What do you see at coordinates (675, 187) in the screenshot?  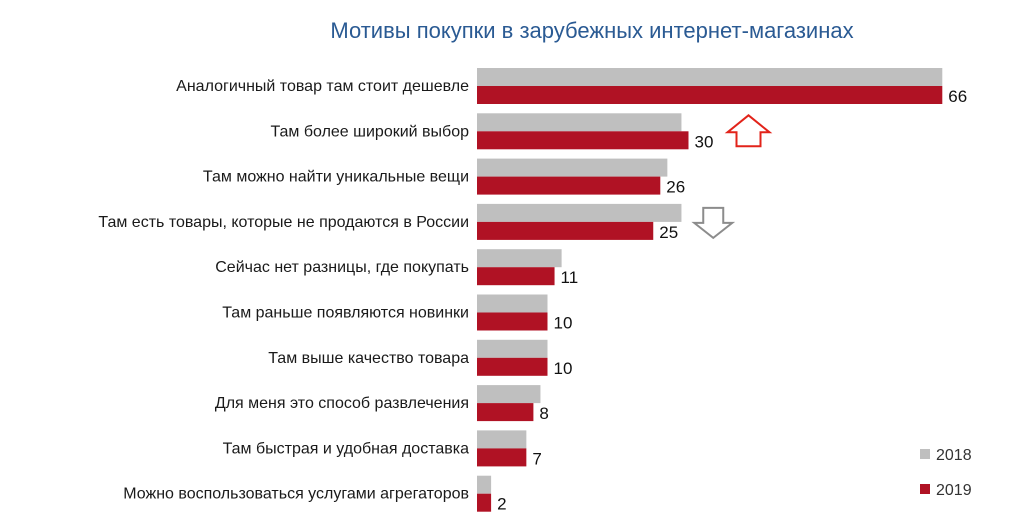 I see `value-label: 26` at bounding box center [675, 187].